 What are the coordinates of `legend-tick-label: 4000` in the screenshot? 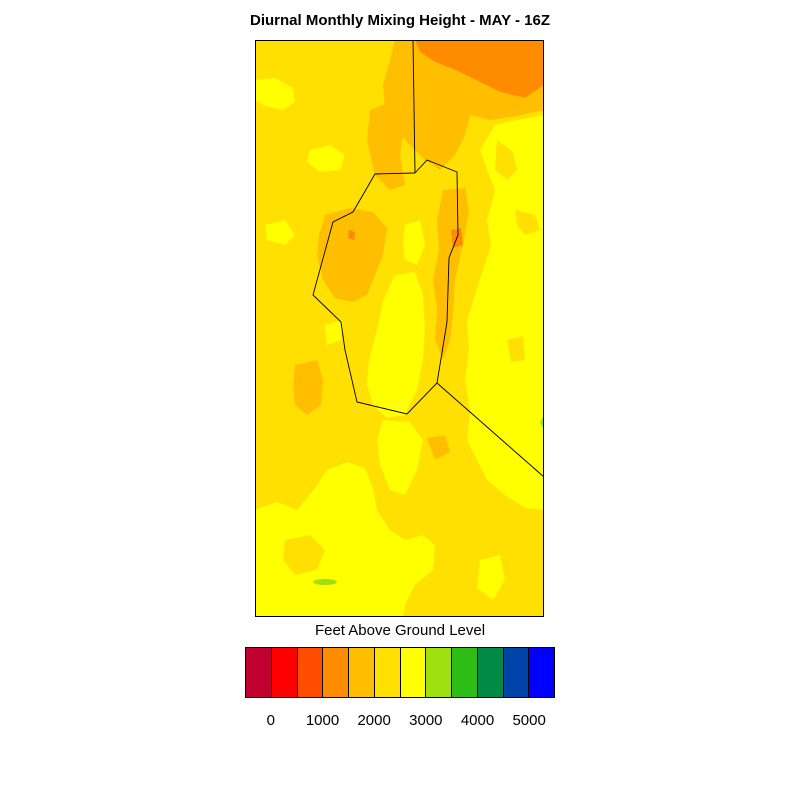 It's located at (477, 720).